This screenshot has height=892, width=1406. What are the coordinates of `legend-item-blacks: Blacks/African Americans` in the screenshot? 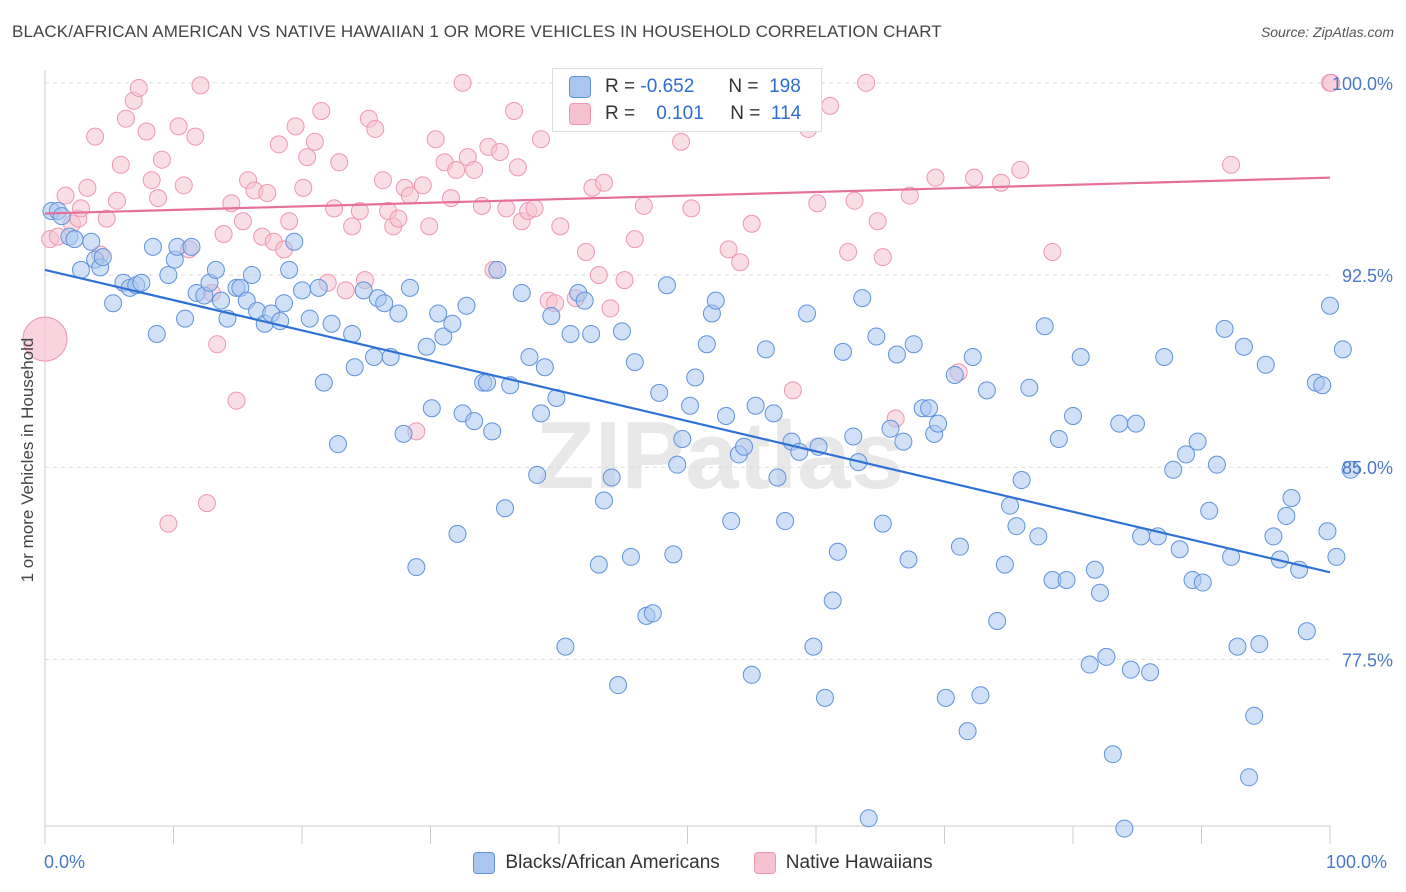 It's located at (596, 863).